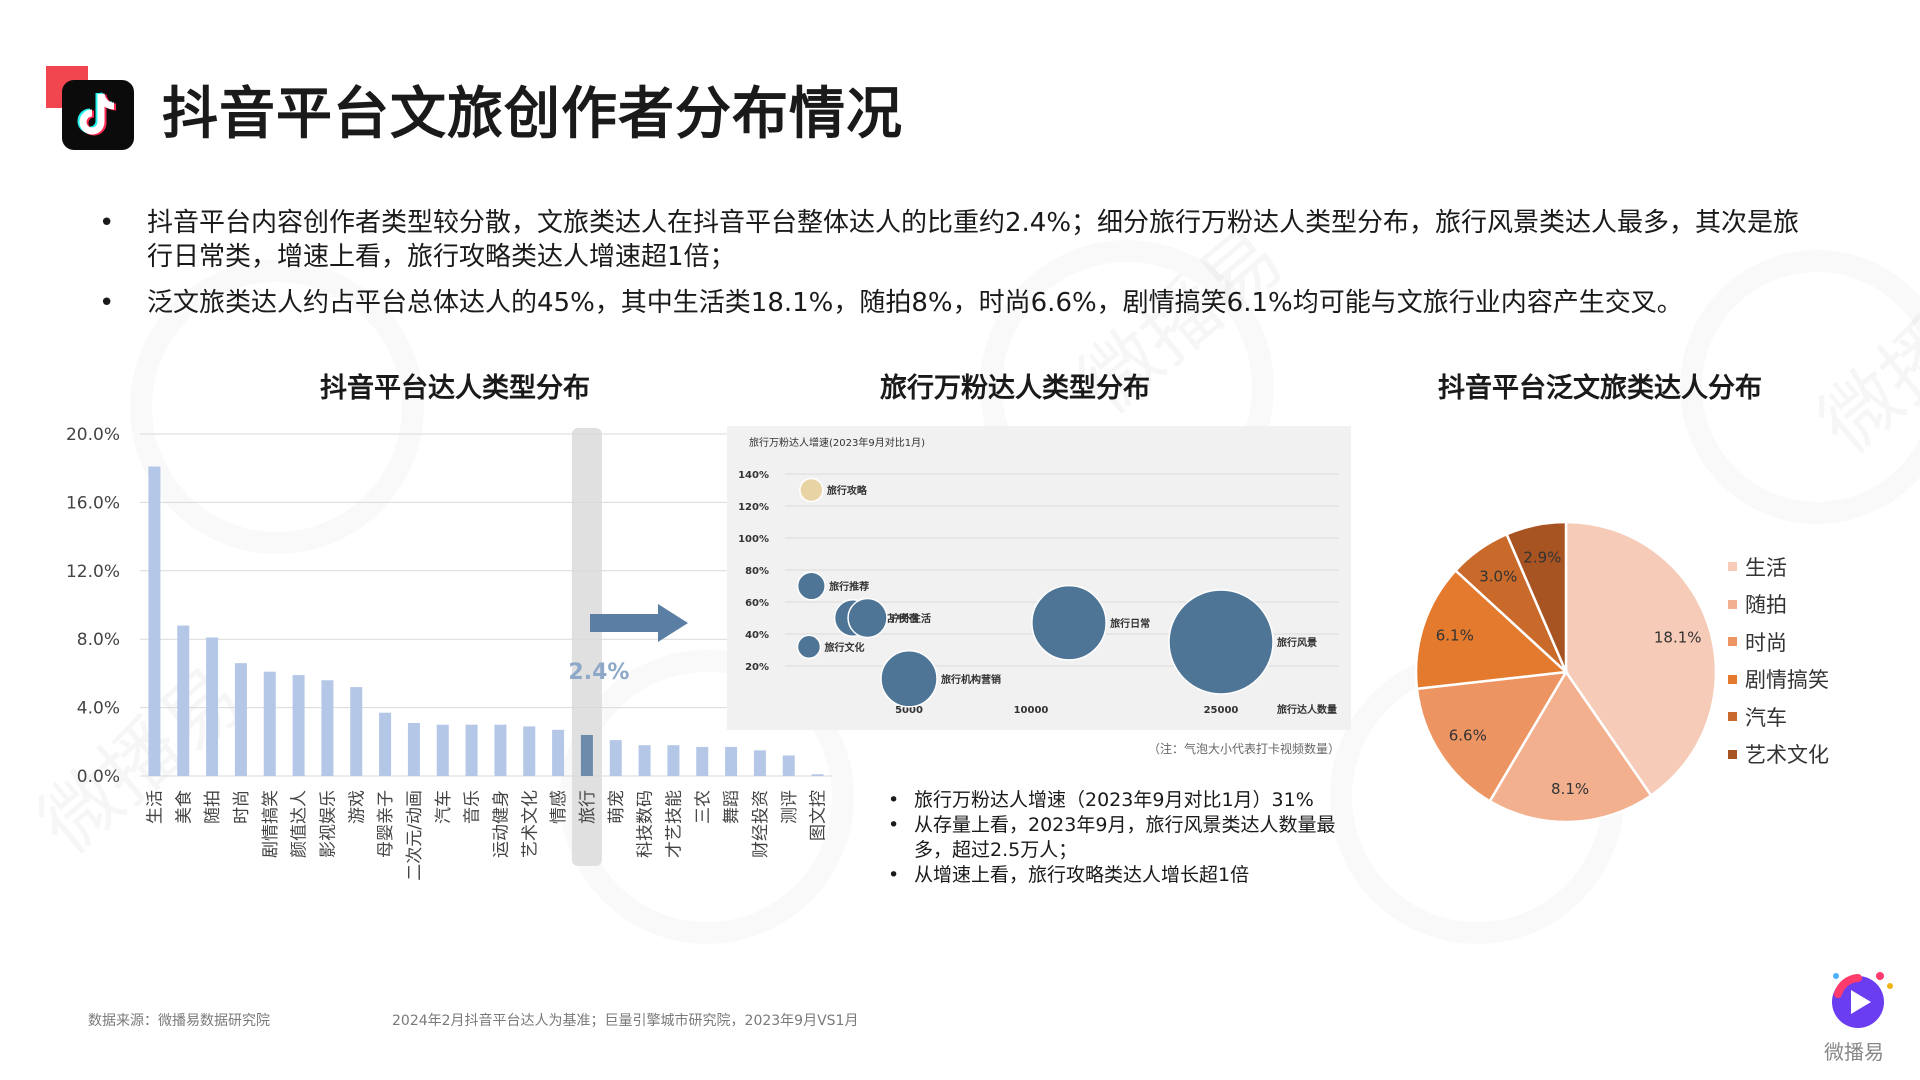  I want to click on footer-note: 2024年2月抖音平台达人为基准；巨量引擎城市研究院，2023年9月VS1月, so click(625, 1021).